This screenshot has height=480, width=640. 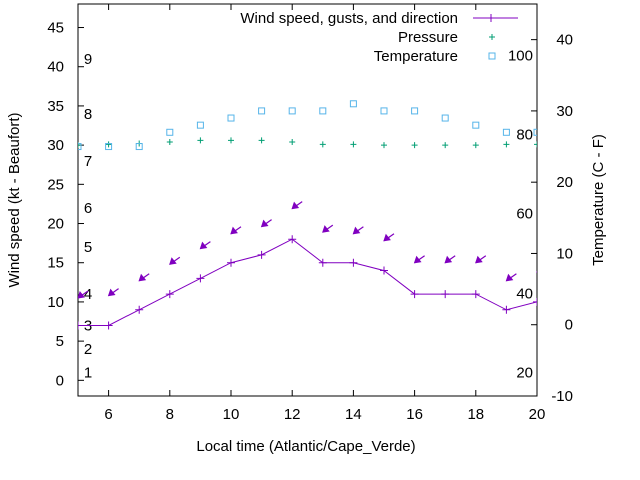 I want to click on y-tick-label: 15, so click(x=55, y=263).